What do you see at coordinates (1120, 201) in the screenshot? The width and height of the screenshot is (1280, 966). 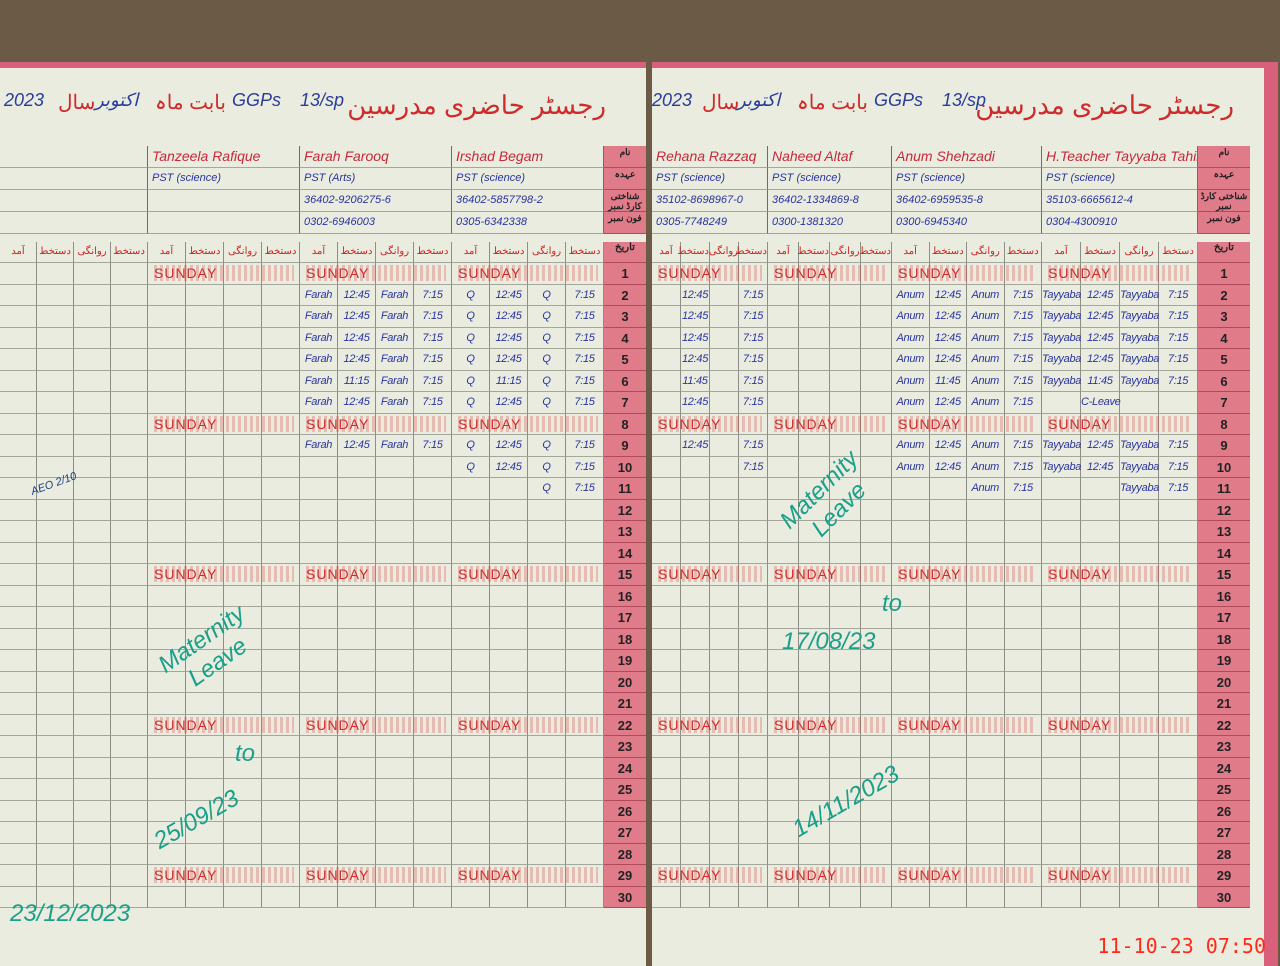 I see `teacher-cnic: 35103-6665612-4` at bounding box center [1120, 201].